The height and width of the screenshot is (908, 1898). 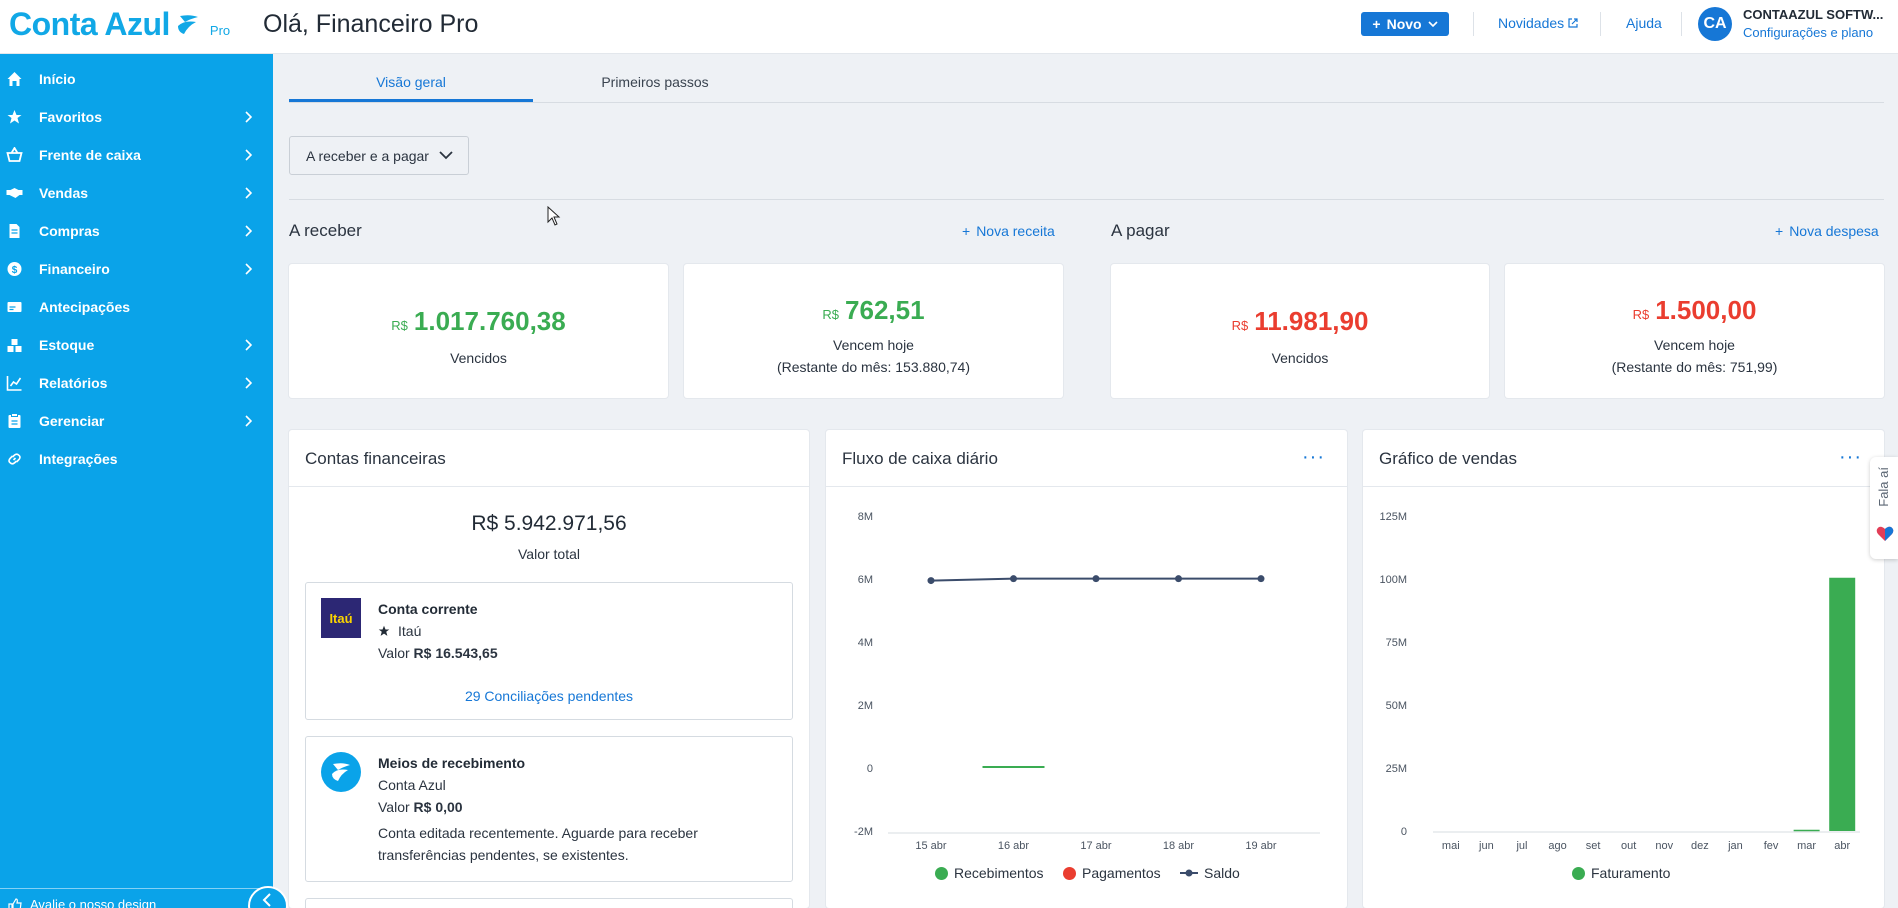 I want to click on amount: R$ 11.981,90, so click(x=1300, y=321).